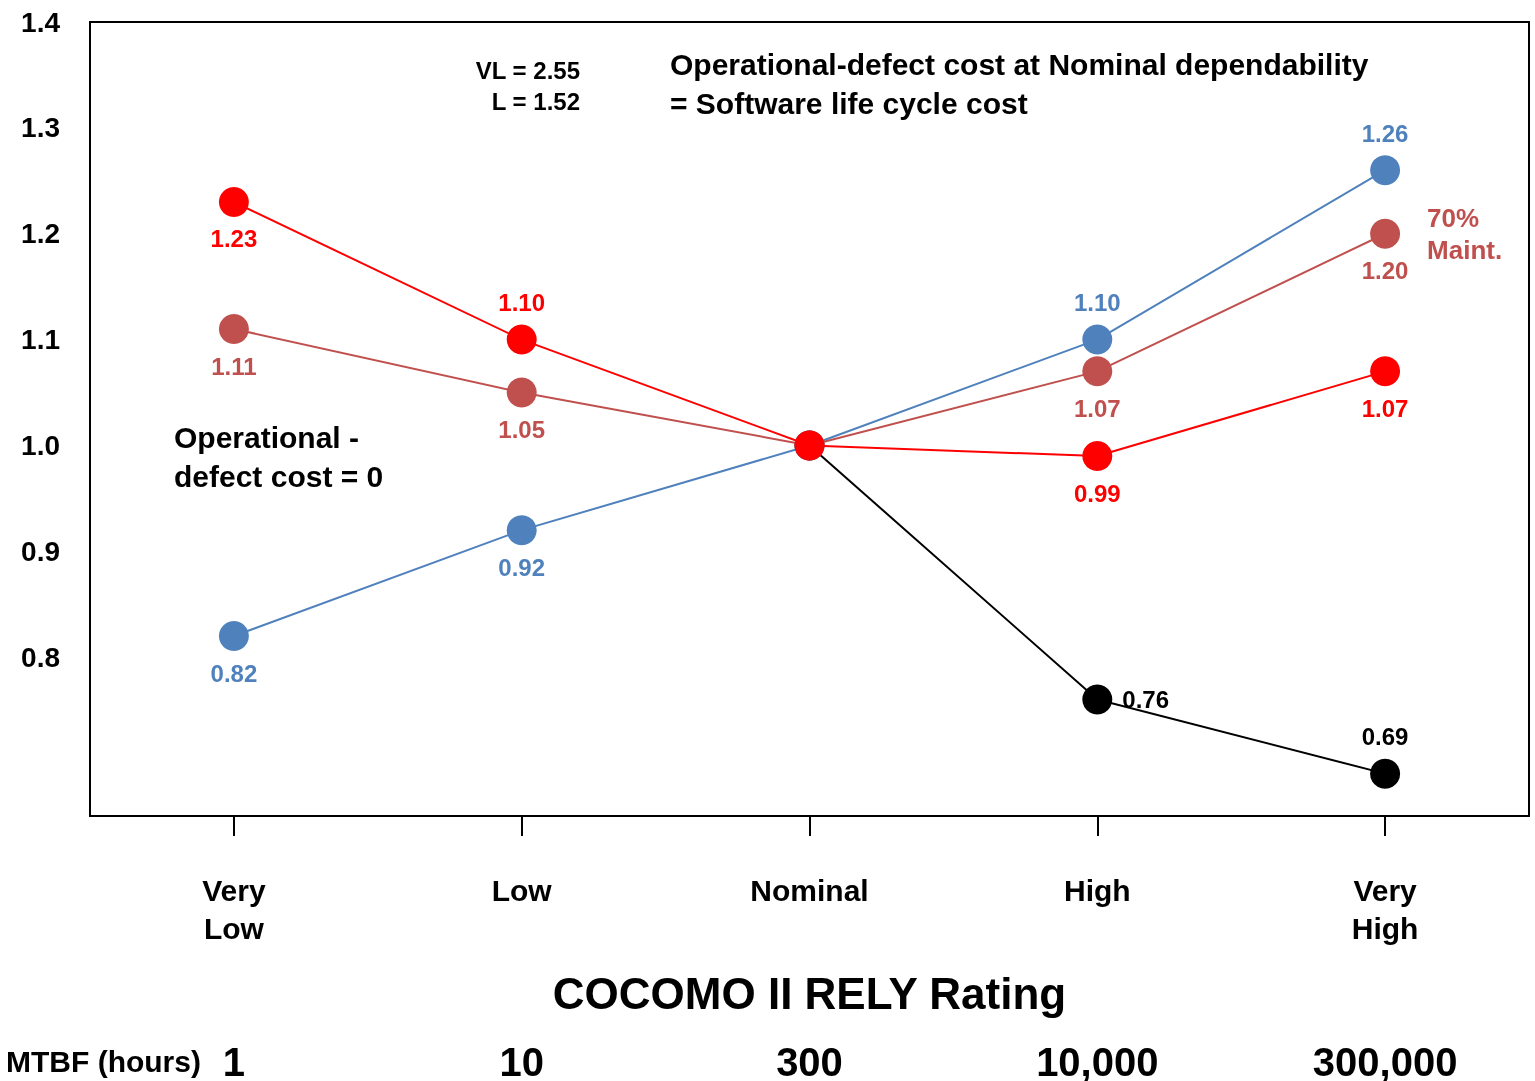 The image size is (1535, 1081). I want to click on data-label: 0.99, so click(1097, 493).